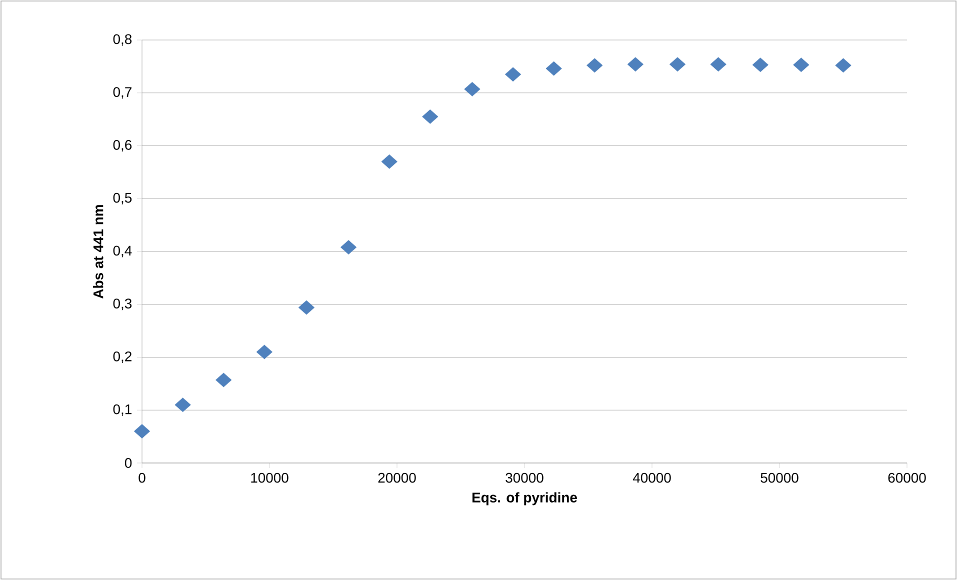 The height and width of the screenshot is (580, 957). What do you see at coordinates (907, 477) in the screenshot?
I see `x-tick-label: 60000` at bounding box center [907, 477].